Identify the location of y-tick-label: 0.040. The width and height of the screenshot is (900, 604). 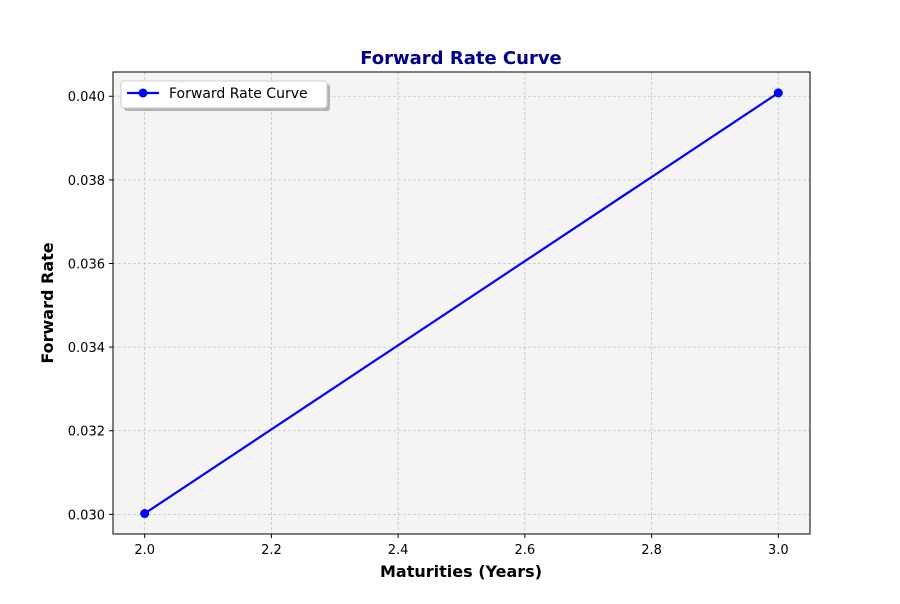
(86, 97).